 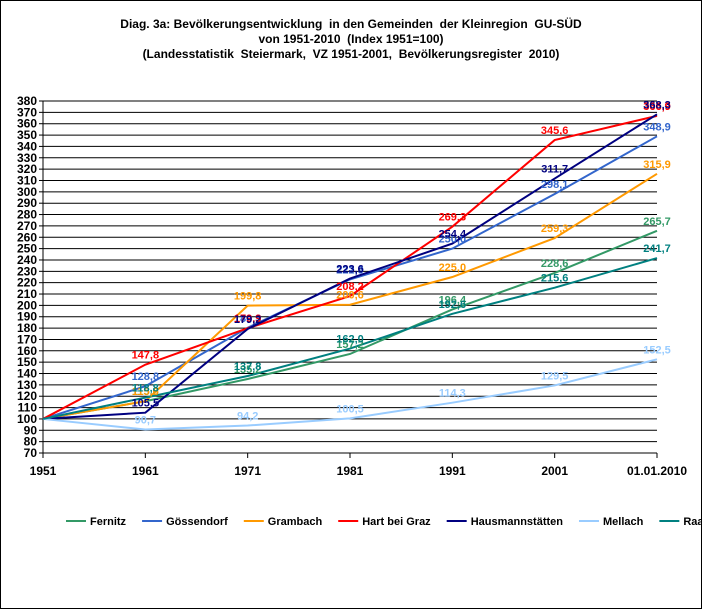 What do you see at coordinates (517, 522) in the screenshot?
I see `legend-label: Hausmannstätten` at bounding box center [517, 522].